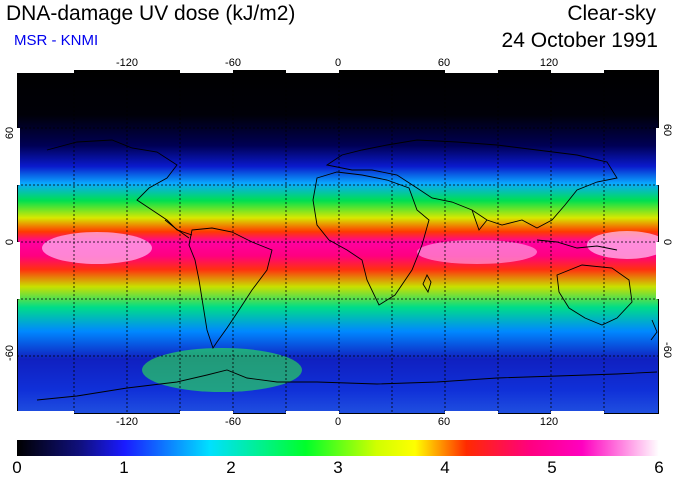 This screenshot has width=678, height=480. I want to click on lon-label-top: 0, so click(338, 63).